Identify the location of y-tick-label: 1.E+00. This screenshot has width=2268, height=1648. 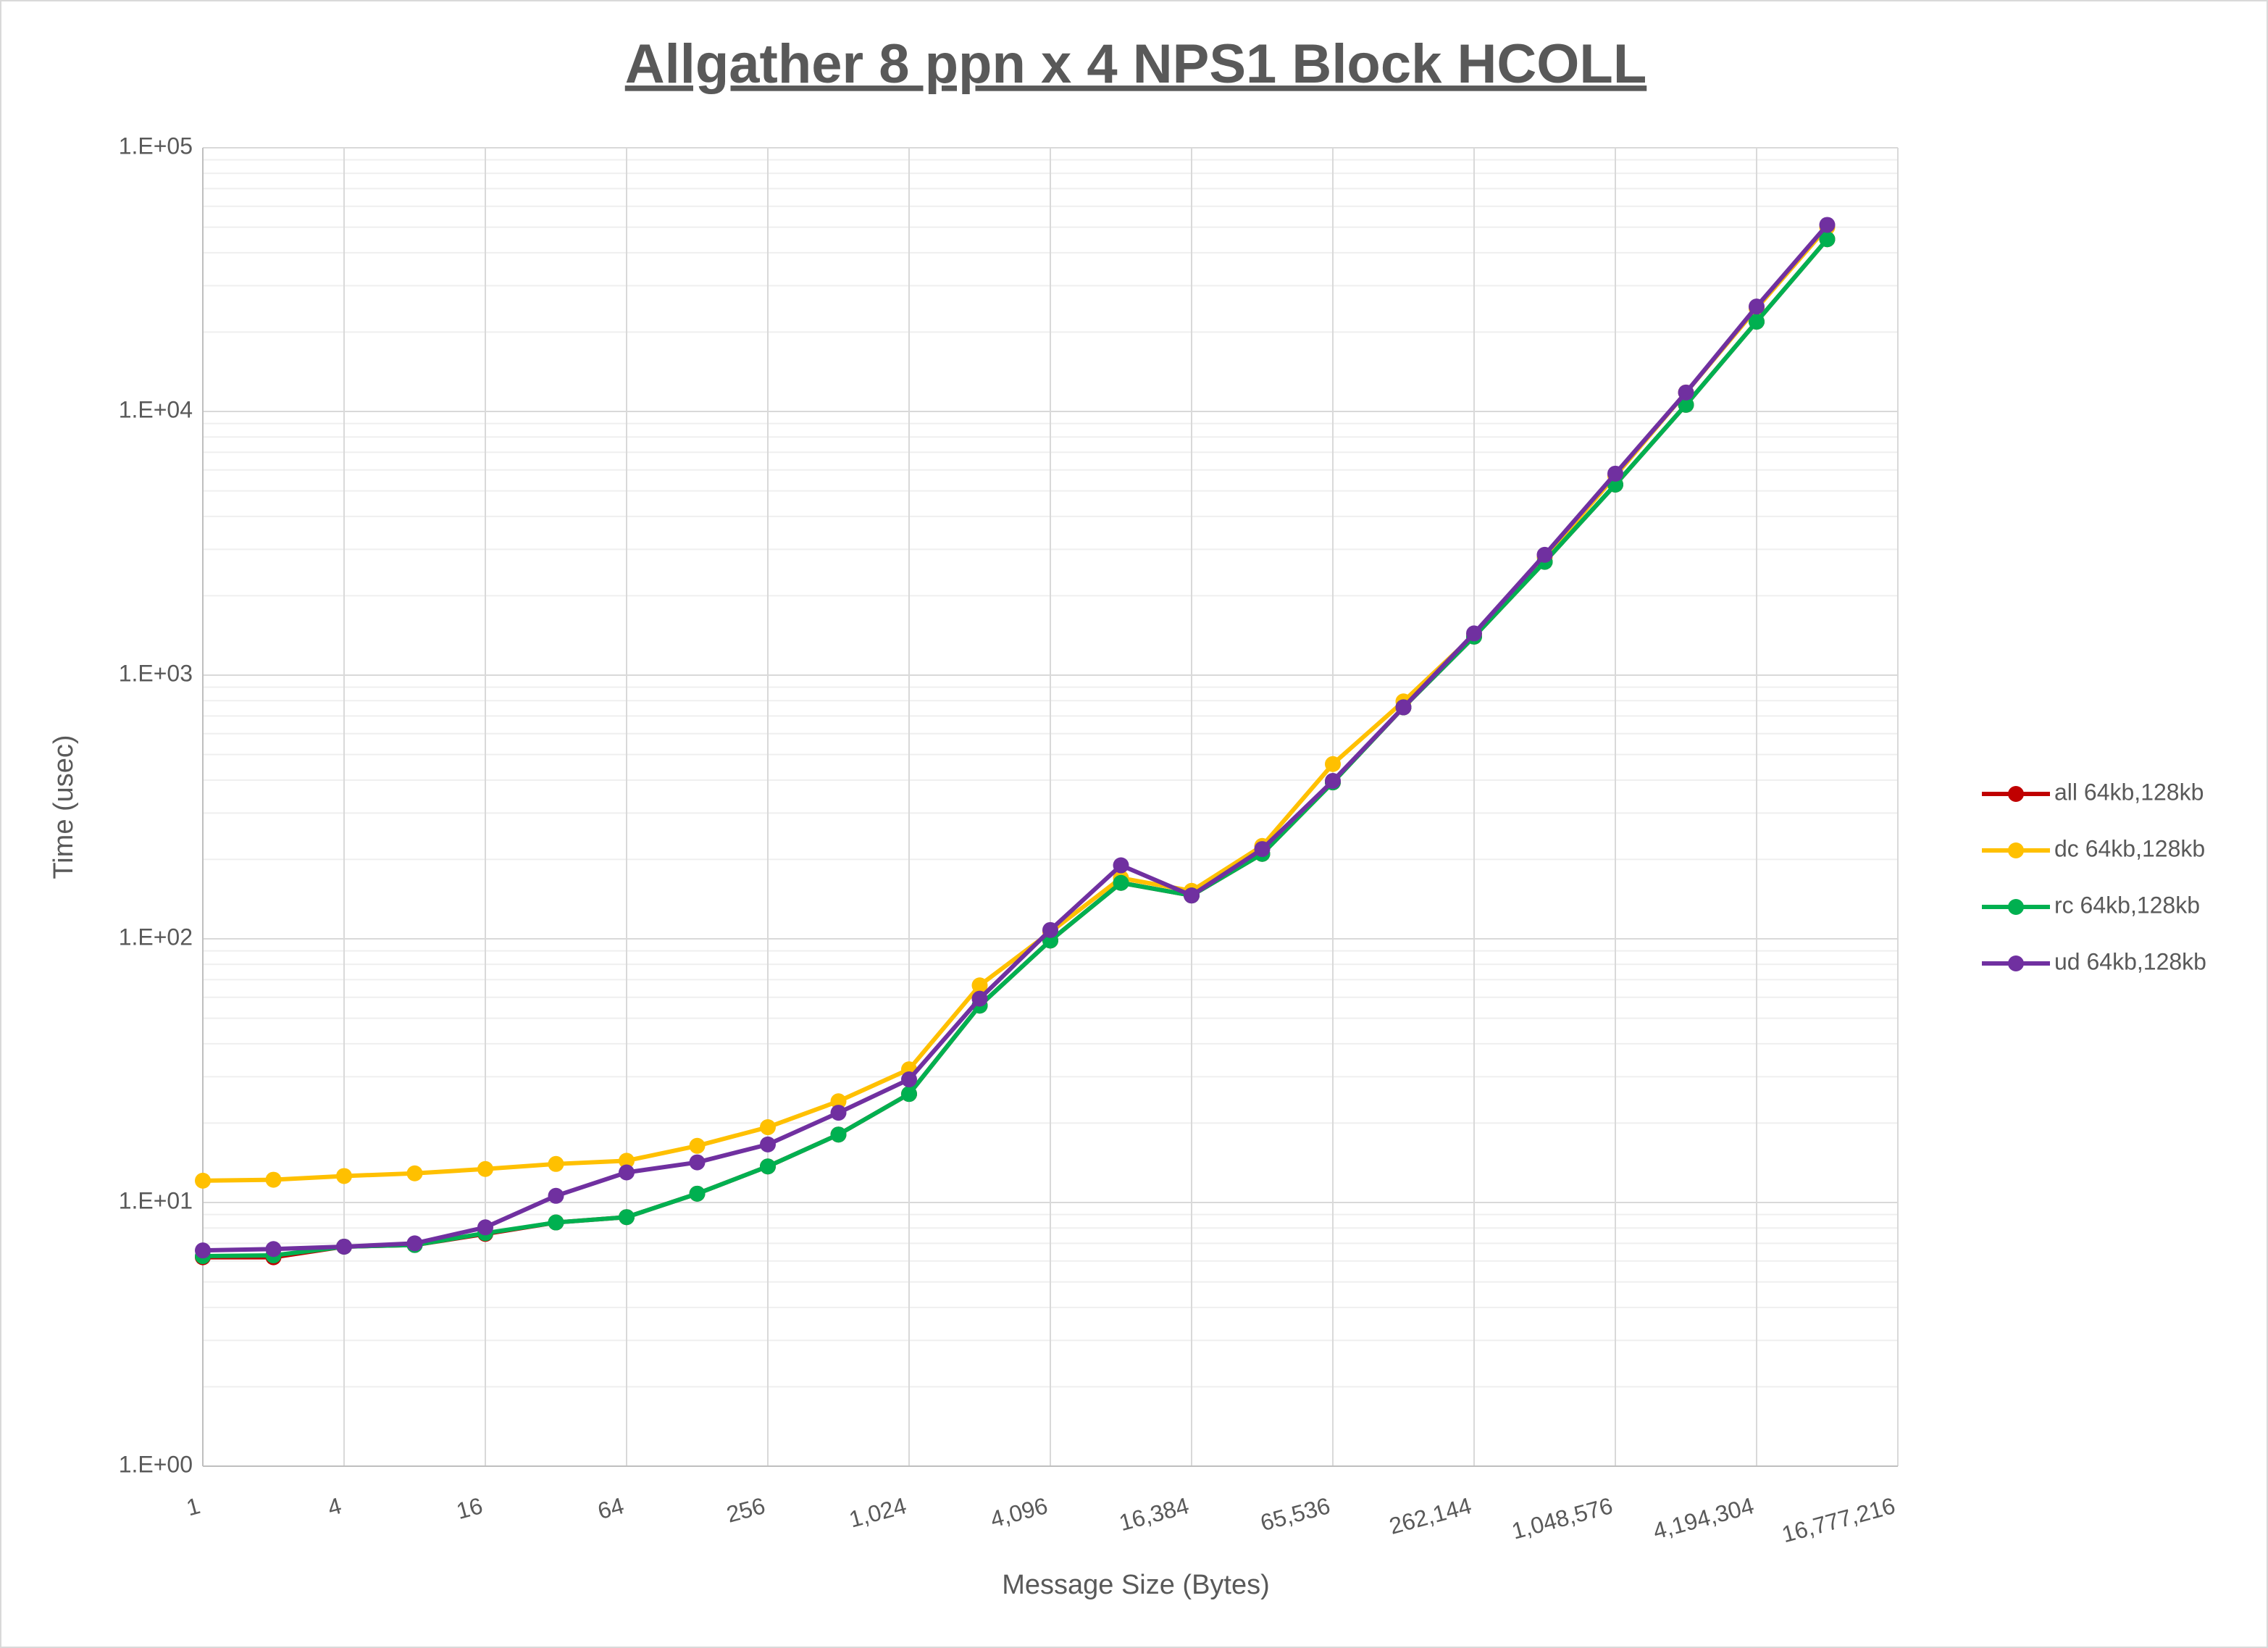
(156, 1464).